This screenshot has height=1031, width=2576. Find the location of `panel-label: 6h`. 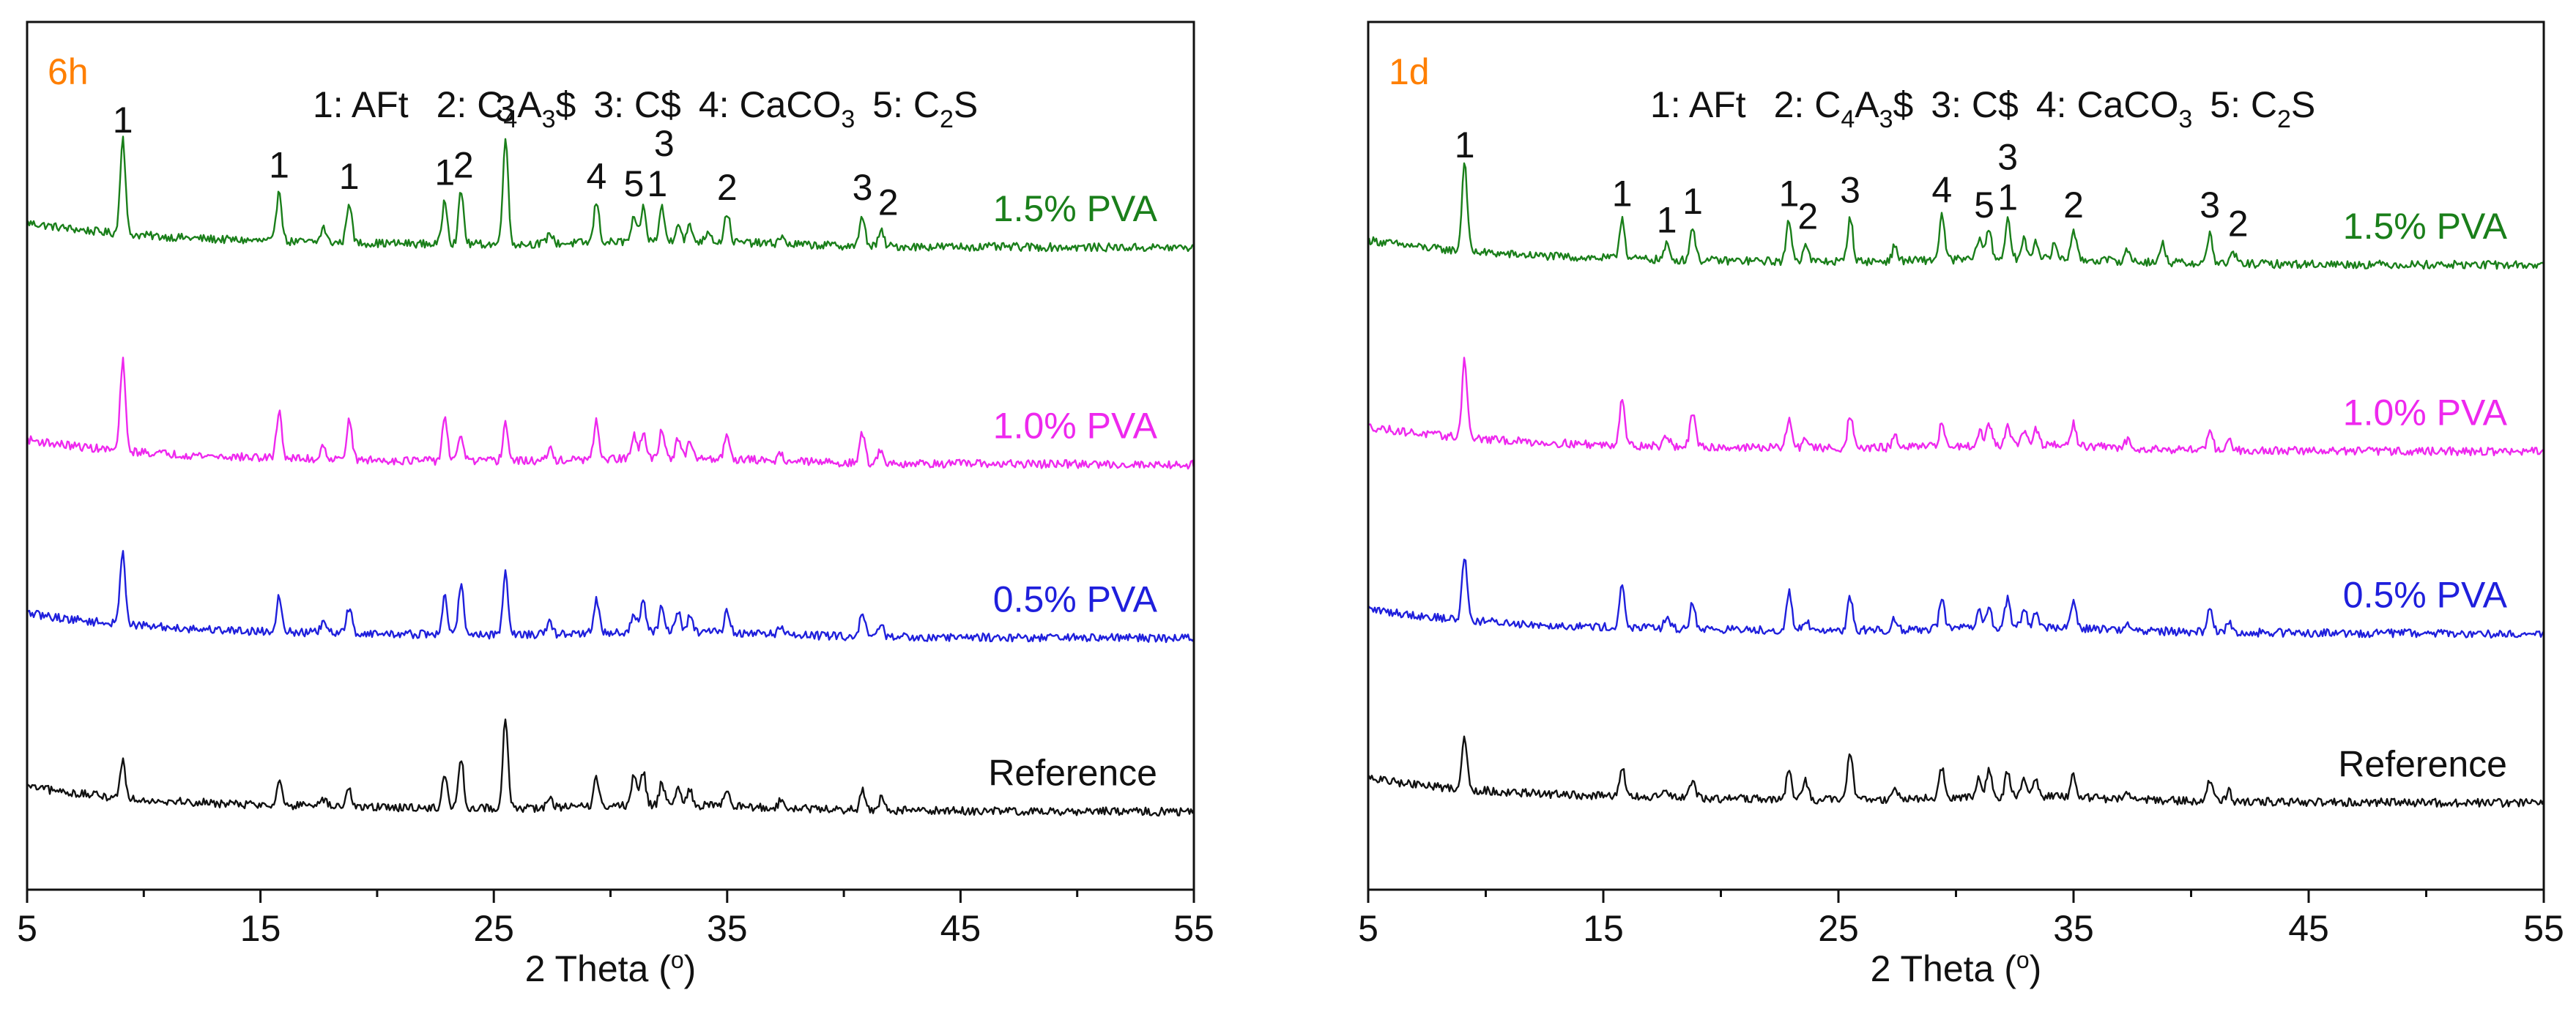

panel-label: 6h is located at coordinates (68, 71).